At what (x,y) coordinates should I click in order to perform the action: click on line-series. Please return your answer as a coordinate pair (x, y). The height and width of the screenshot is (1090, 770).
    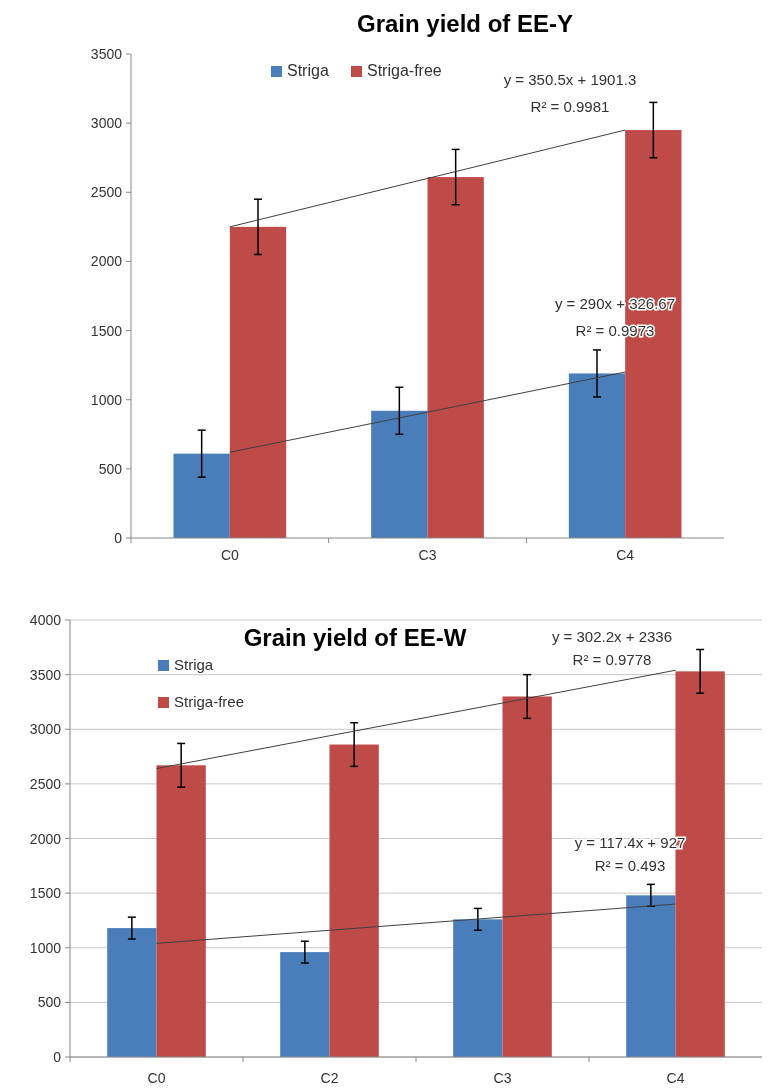
    Looking at the image, I should click on (416, 923).